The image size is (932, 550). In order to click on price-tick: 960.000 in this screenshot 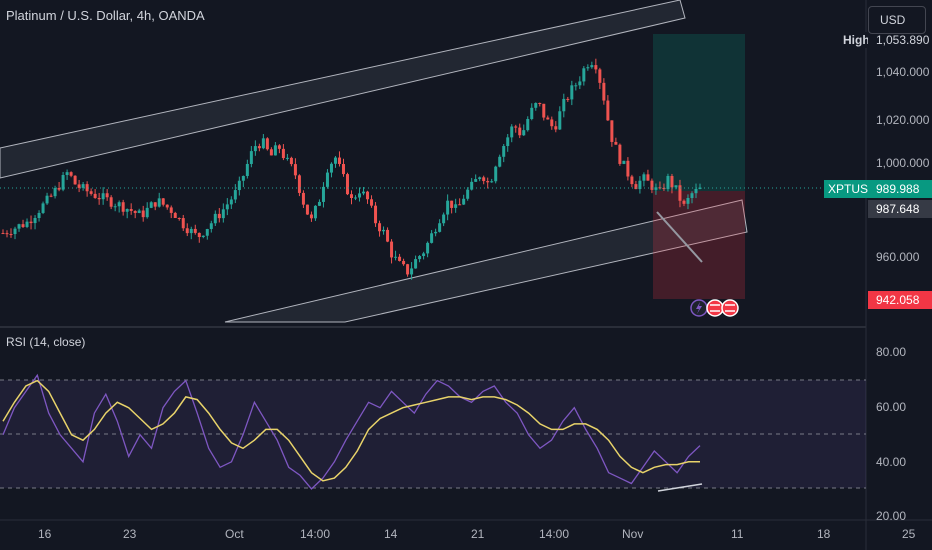, I will do `click(898, 257)`.